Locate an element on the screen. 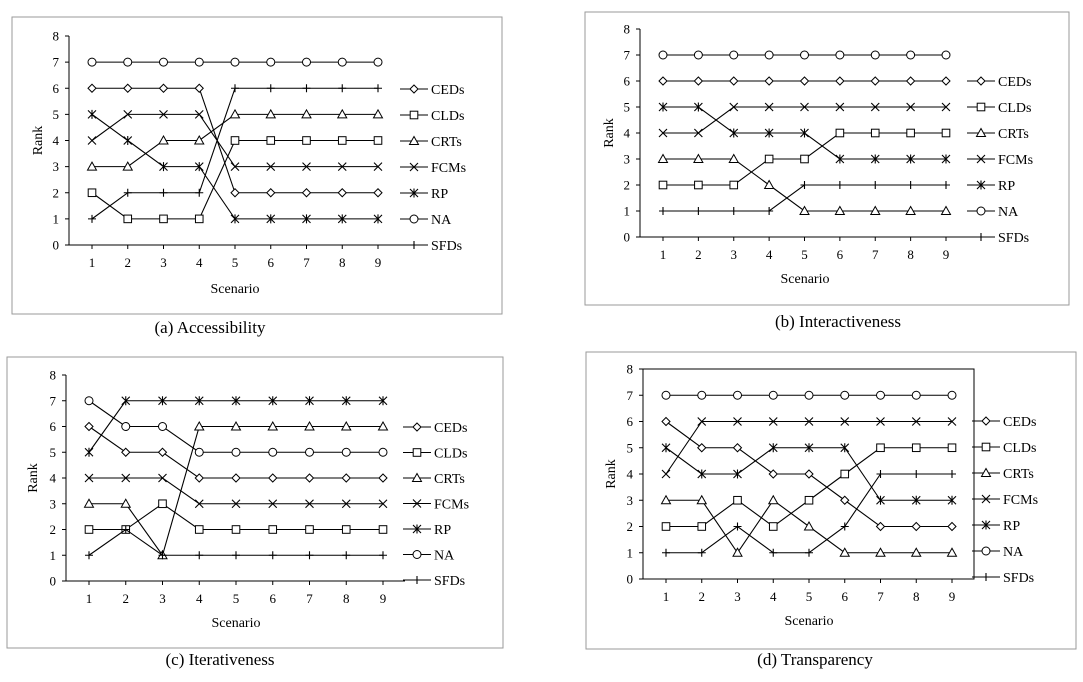 Image resolution: width=1083 pixels, height=682 pixels. legend-item-clds: CLDs is located at coordinates (432, 116).